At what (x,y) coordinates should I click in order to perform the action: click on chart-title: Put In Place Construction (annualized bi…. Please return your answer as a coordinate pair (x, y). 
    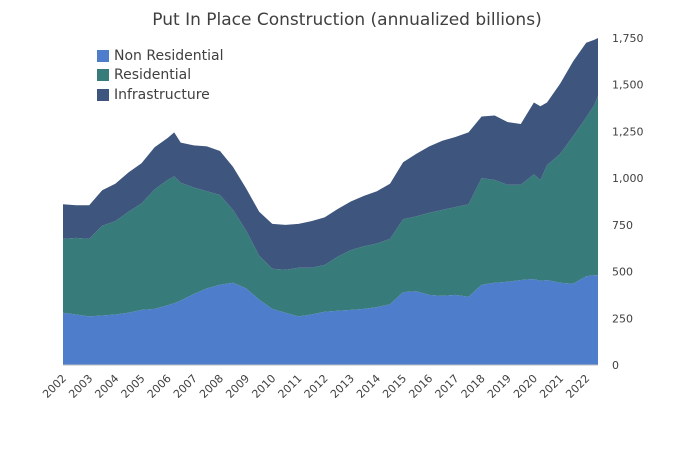
    Looking at the image, I should click on (347, 20).